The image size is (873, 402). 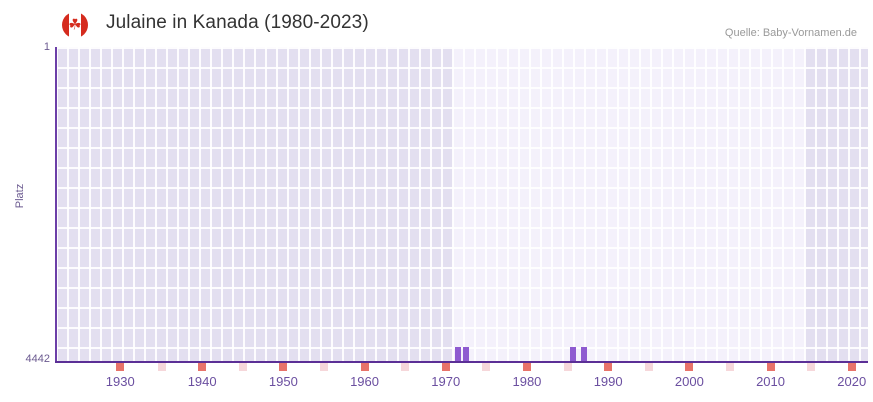 I want to click on x-tick-mark-1940, so click(x=202, y=367).